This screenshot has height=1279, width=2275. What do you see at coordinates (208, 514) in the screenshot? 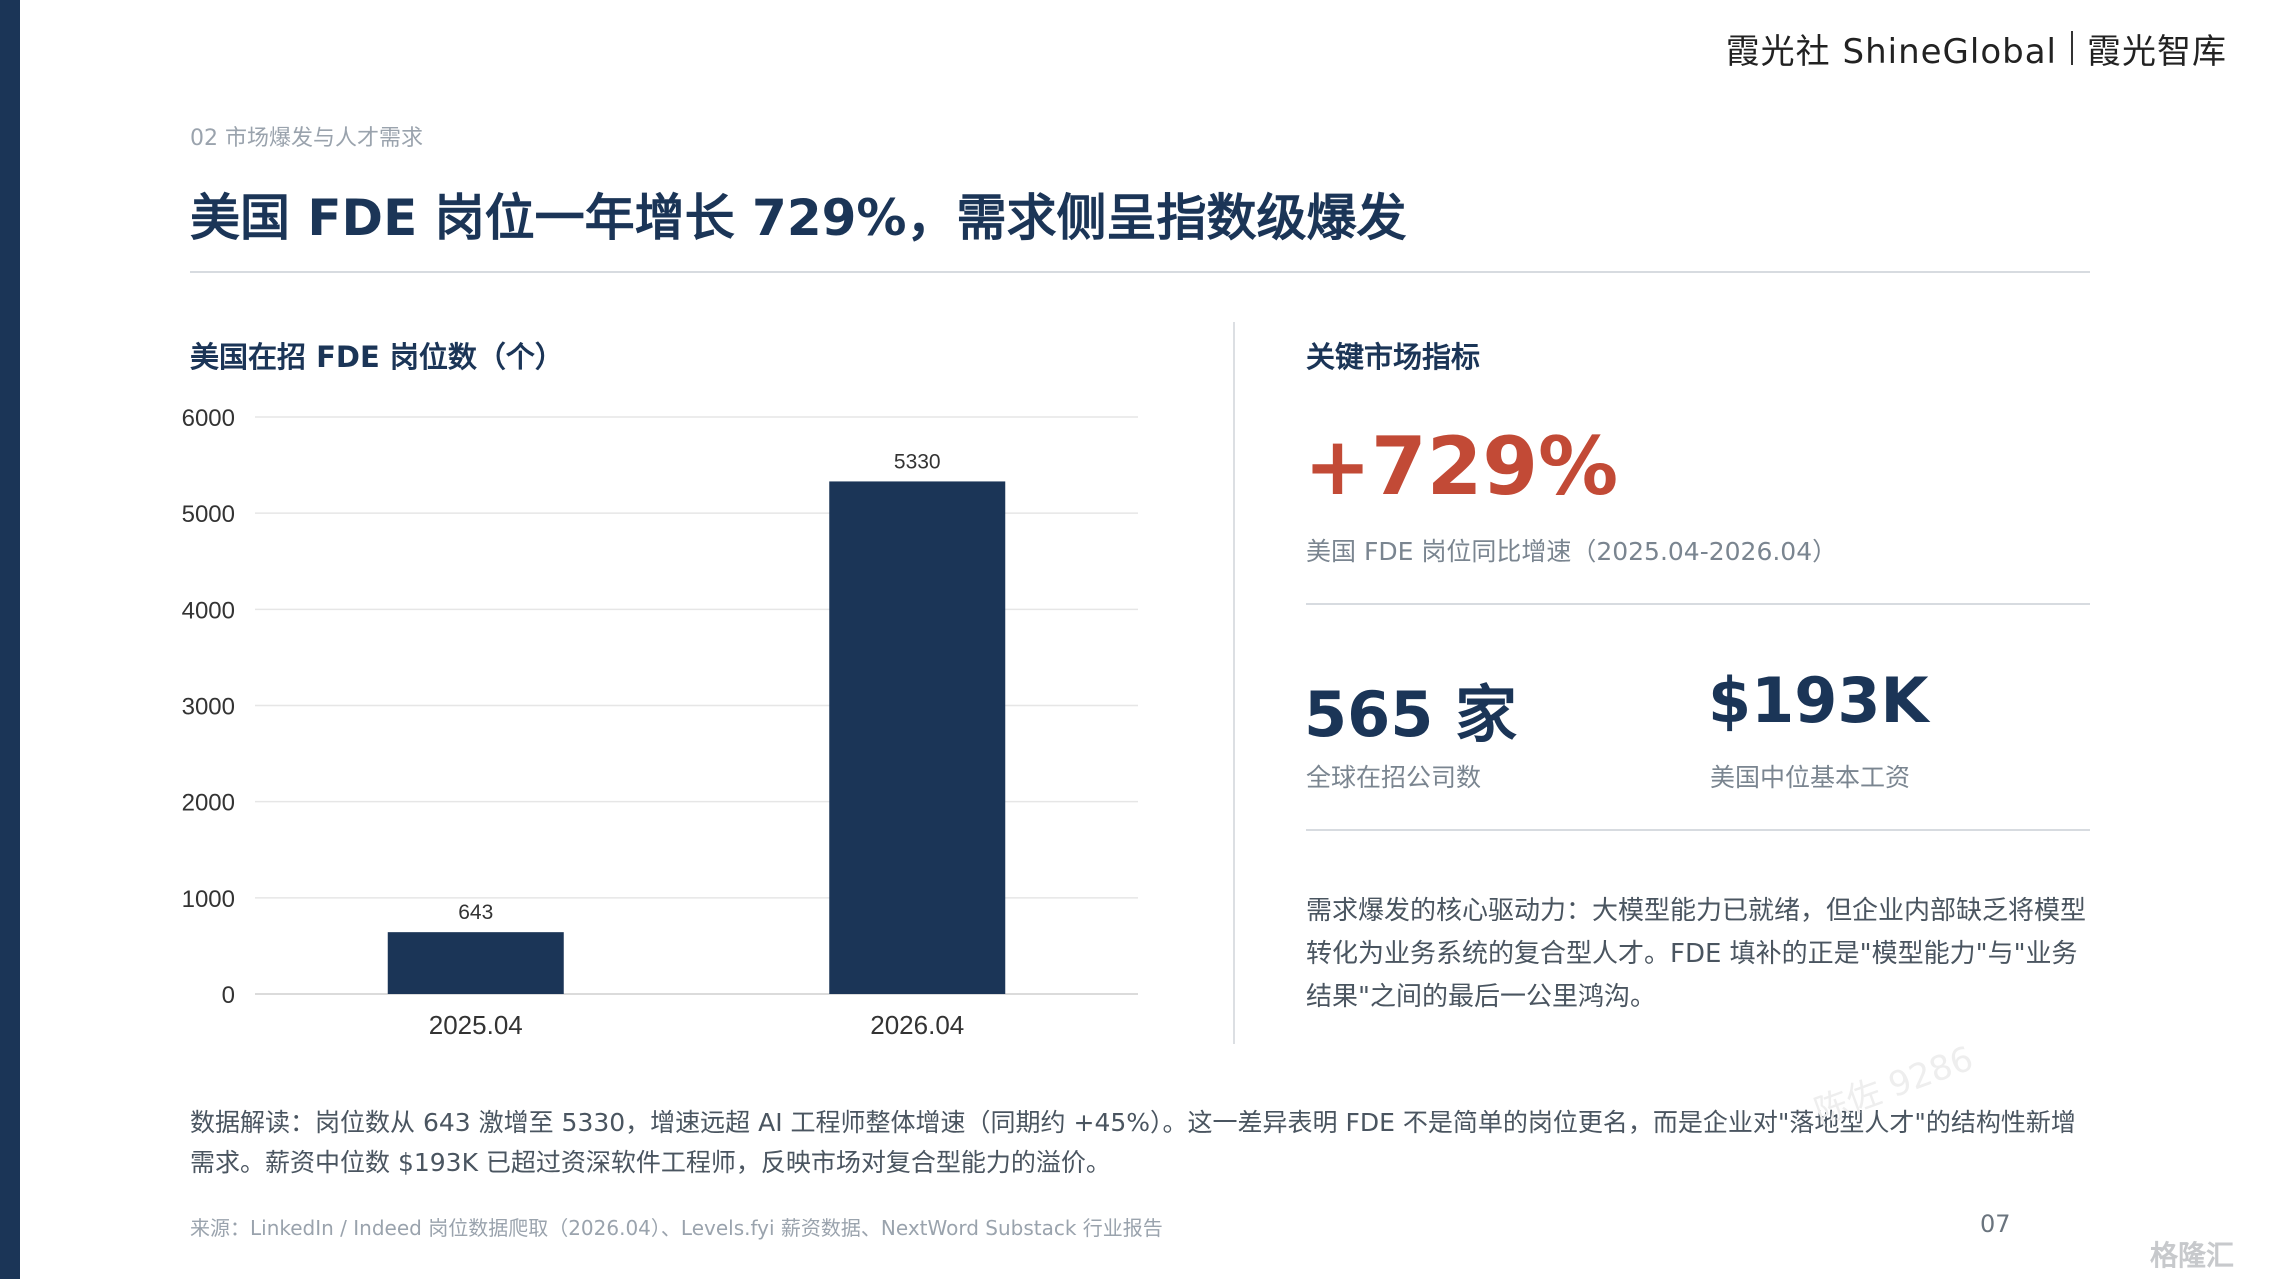
I see `y-tick-label: 5000` at bounding box center [208, 514].